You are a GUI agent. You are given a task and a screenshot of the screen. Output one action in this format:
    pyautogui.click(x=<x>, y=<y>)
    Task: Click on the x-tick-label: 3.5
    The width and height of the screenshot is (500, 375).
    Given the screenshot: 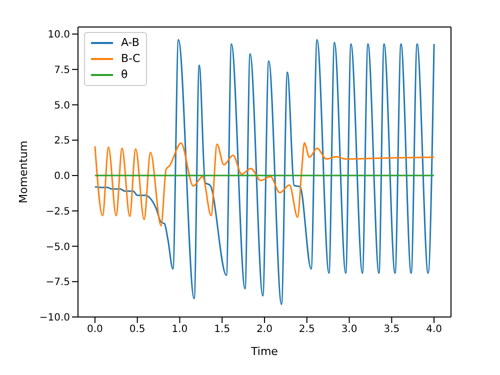 What is the action you would take?
    pyautogui.click(x=392, y=330)
    